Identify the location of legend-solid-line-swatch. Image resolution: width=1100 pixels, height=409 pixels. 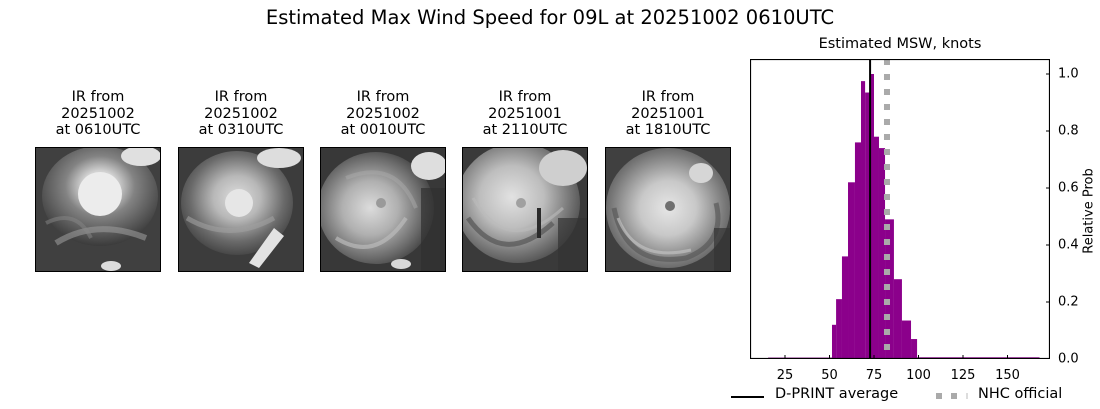
(747, 397).